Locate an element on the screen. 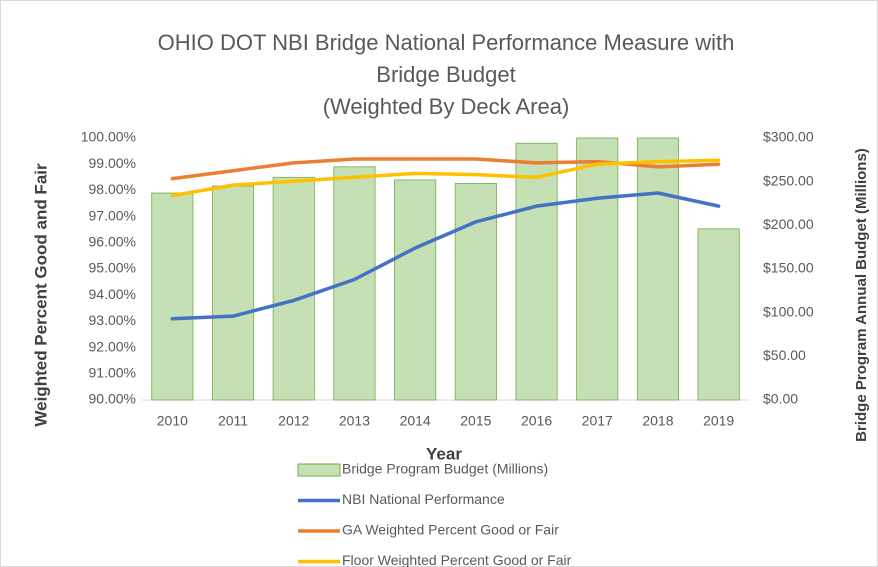 This screenshot has height=567, width=878. x-axis-title: Year is located at coordinates (444, 453).